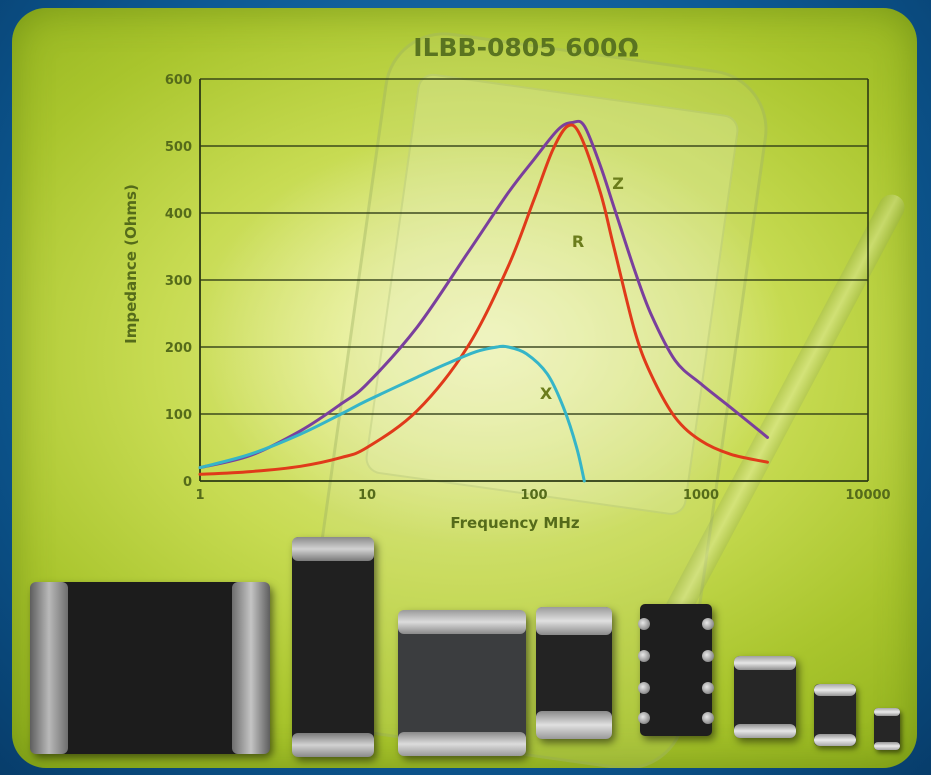 The height and width of the screenshot is (775, 931). I want to click on y-tick-label: 500, so click(178, 147).